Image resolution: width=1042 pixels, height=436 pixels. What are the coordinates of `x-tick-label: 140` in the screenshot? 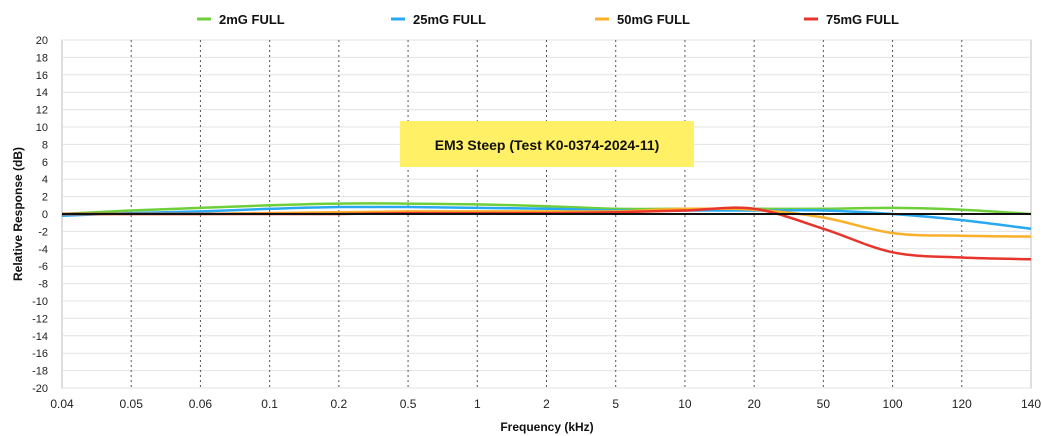 It's located at (1031, 404).